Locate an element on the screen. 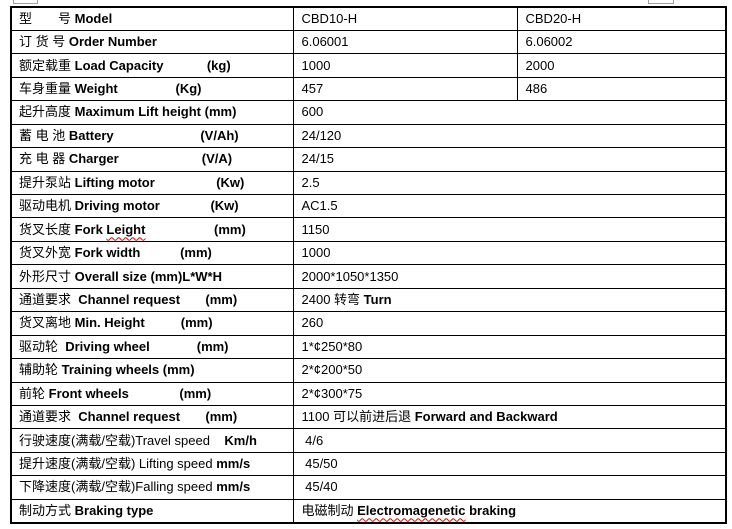 This screenshot has width=732, height=529. table-row: 充 电 器 Charger (V/A) 24/15 is located at coordinates (368, 159).